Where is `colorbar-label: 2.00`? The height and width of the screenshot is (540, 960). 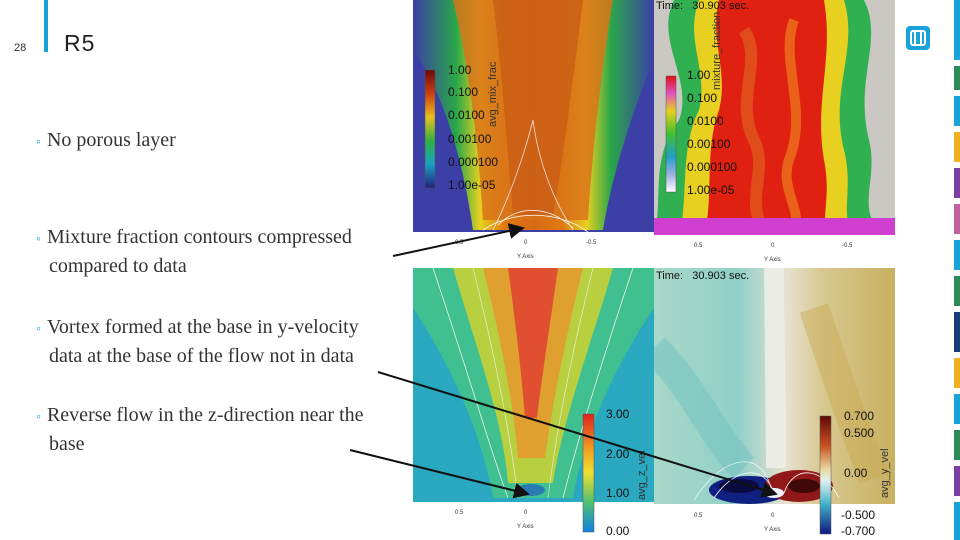 colorbar-label: 2.00 is located at coordinates (618, 454).